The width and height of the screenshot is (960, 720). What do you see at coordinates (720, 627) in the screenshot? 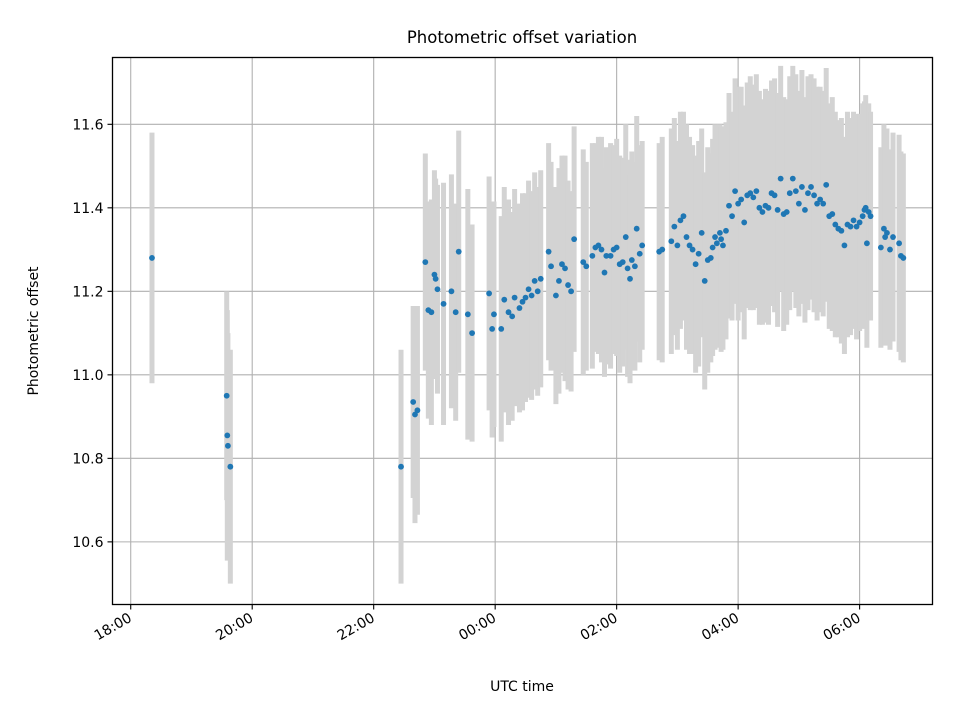
I see `x-tick-label: 04:00` at bounding box center [720, 627].